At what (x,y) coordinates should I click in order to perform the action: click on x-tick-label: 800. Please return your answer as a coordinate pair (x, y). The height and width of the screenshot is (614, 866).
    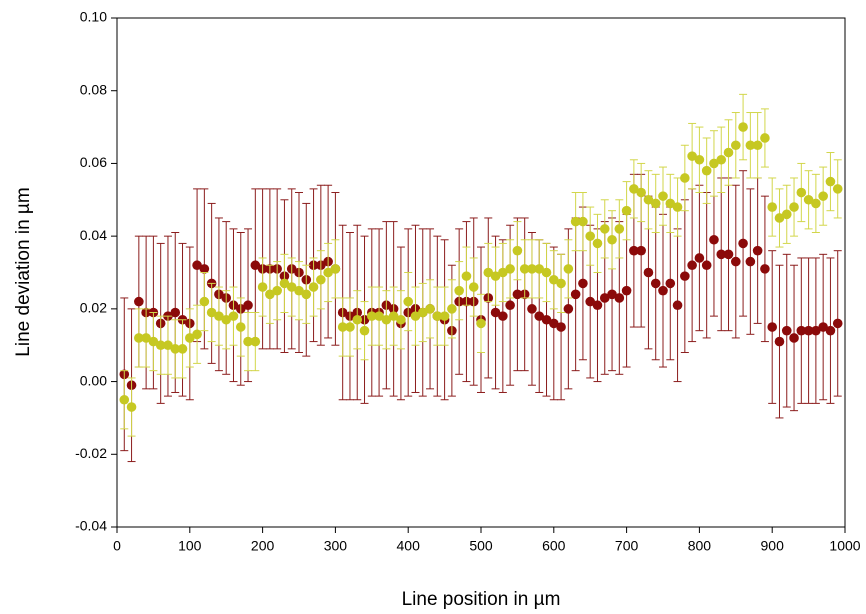
    Looking at the image, I should click on (700, 546).